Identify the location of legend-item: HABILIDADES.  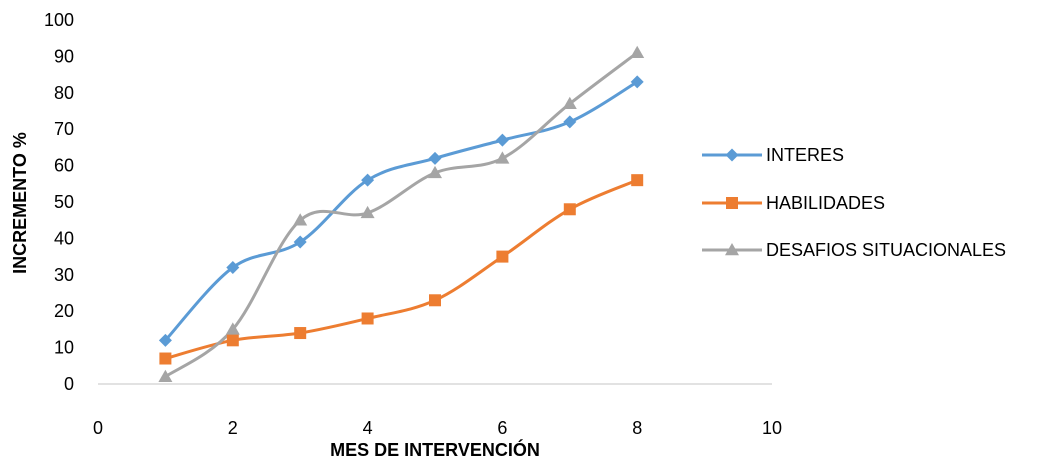
(793, 203).